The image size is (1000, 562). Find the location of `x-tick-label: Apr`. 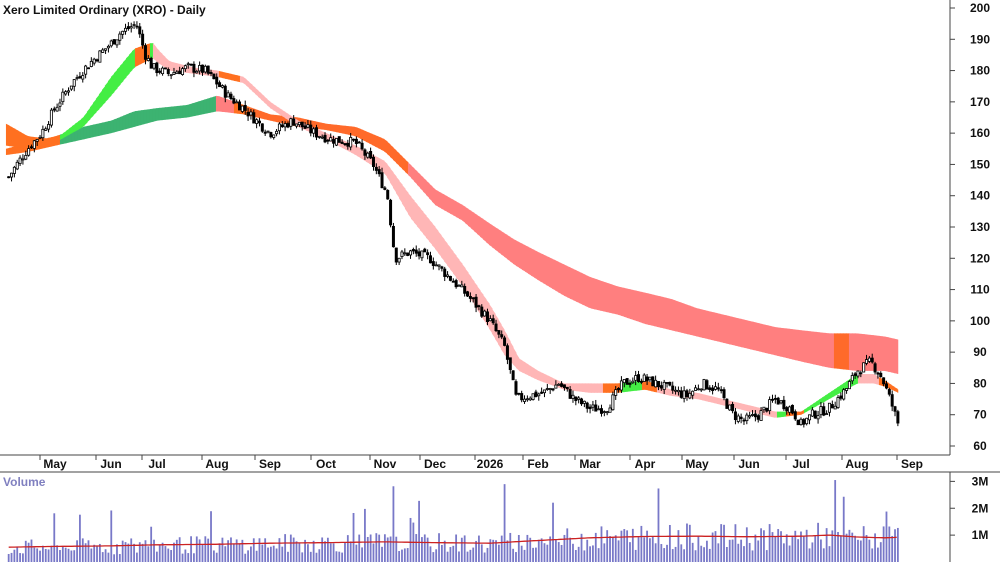

x-tick-label: Apr is located at coordinates (645, 464).